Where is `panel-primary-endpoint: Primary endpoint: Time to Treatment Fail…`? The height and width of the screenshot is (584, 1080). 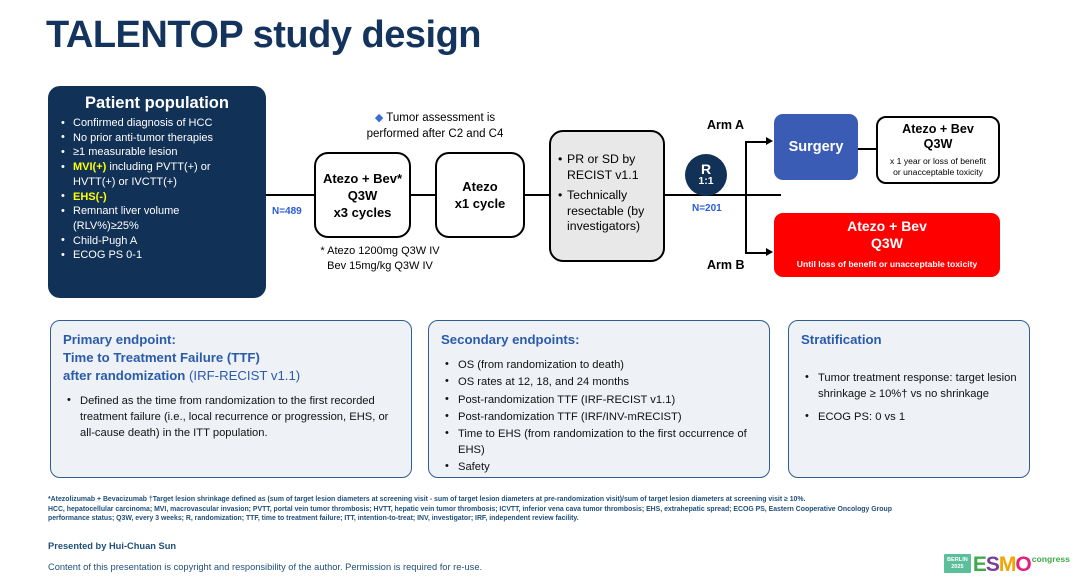 panel-primary-endpoint: Primary endpoint: Time to Treatment Fail… is located at coordinates (231, 399).